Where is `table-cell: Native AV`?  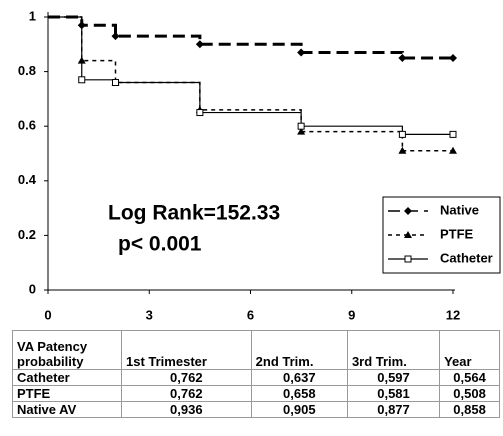
table-cell: Native AV is located at coordinates (67, 409).